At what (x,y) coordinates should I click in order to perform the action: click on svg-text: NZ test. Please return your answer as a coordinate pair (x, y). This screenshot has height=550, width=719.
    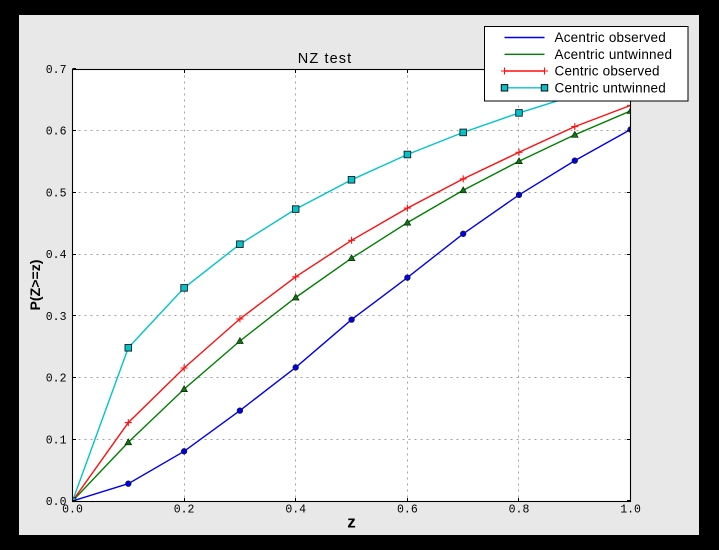
    Looking at the image, I should click on (325, 59).